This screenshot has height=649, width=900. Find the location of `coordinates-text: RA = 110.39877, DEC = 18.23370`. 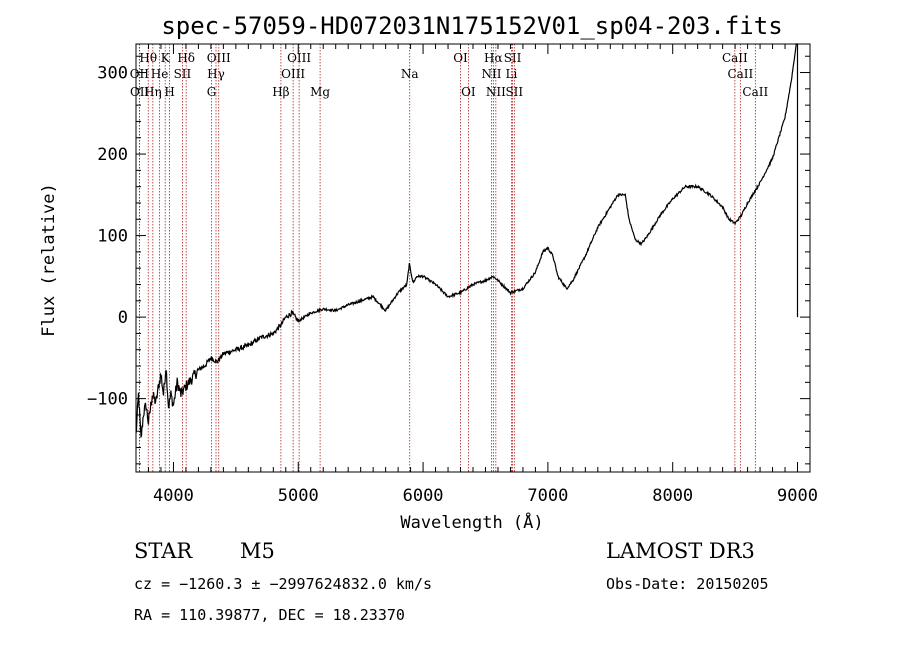

coordinates-text: RA = 110.39877, DEC = 18.23370 is located at coordinates (269, 615).